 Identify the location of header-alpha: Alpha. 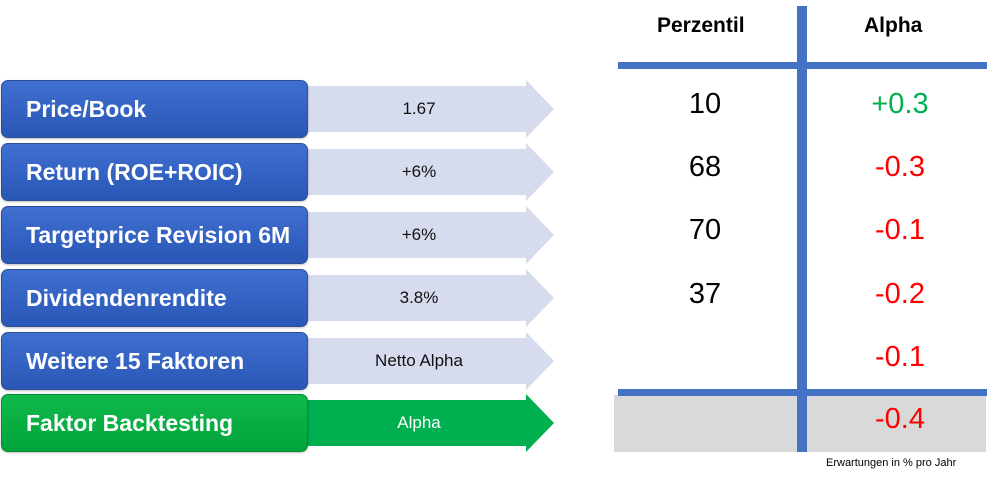
(893, 25).